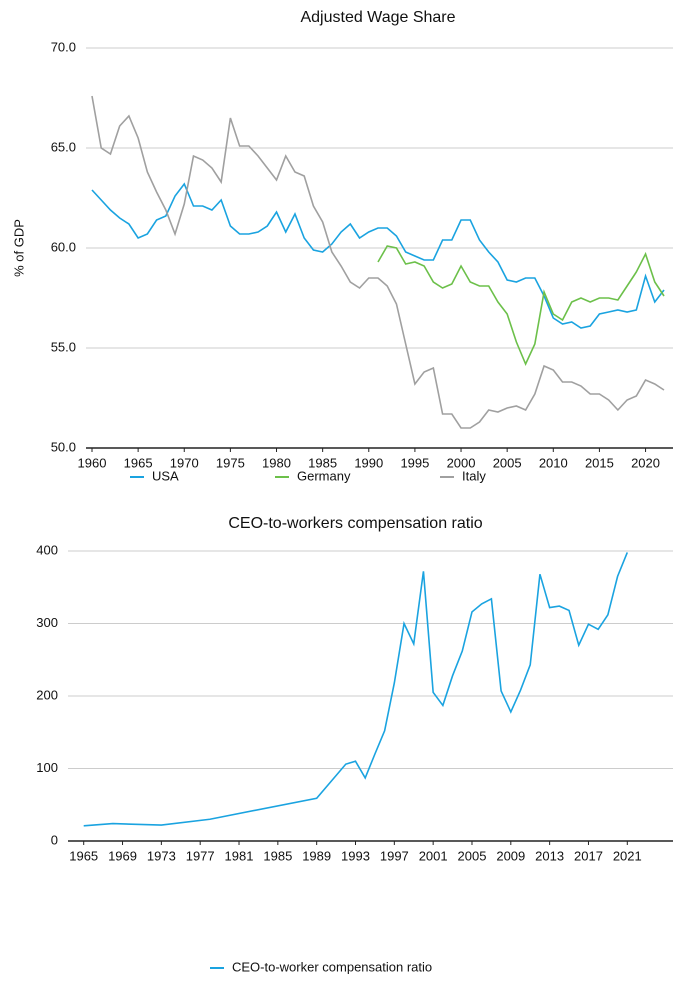 The width and height of the screenshot is (673, 997). I want to click on x-tick-label: 2020, so click(645, 462).